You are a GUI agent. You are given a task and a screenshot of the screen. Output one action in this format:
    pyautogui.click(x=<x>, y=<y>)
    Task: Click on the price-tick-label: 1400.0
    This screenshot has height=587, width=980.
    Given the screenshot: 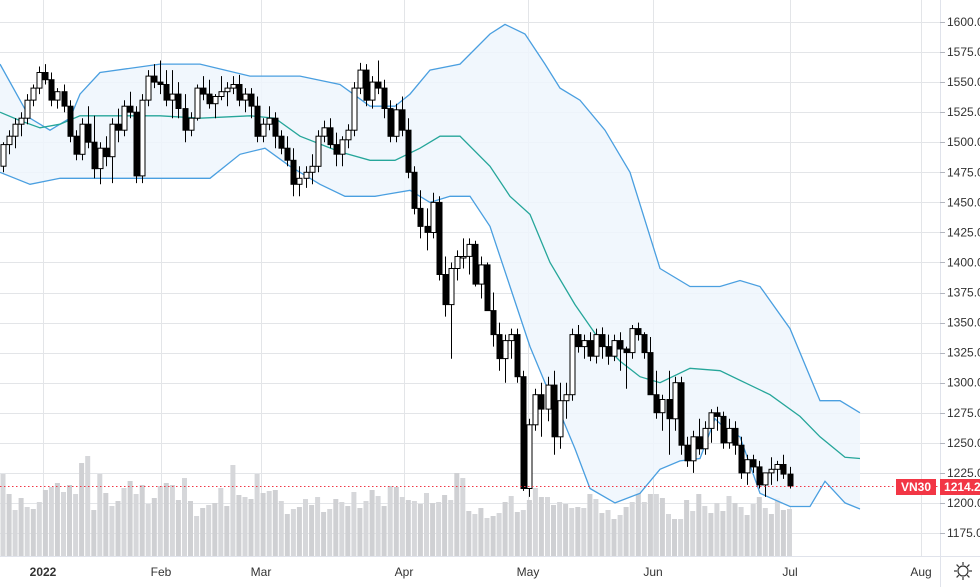 What is the action you would take?
    pyautogui.click(x=963, y=263)
    